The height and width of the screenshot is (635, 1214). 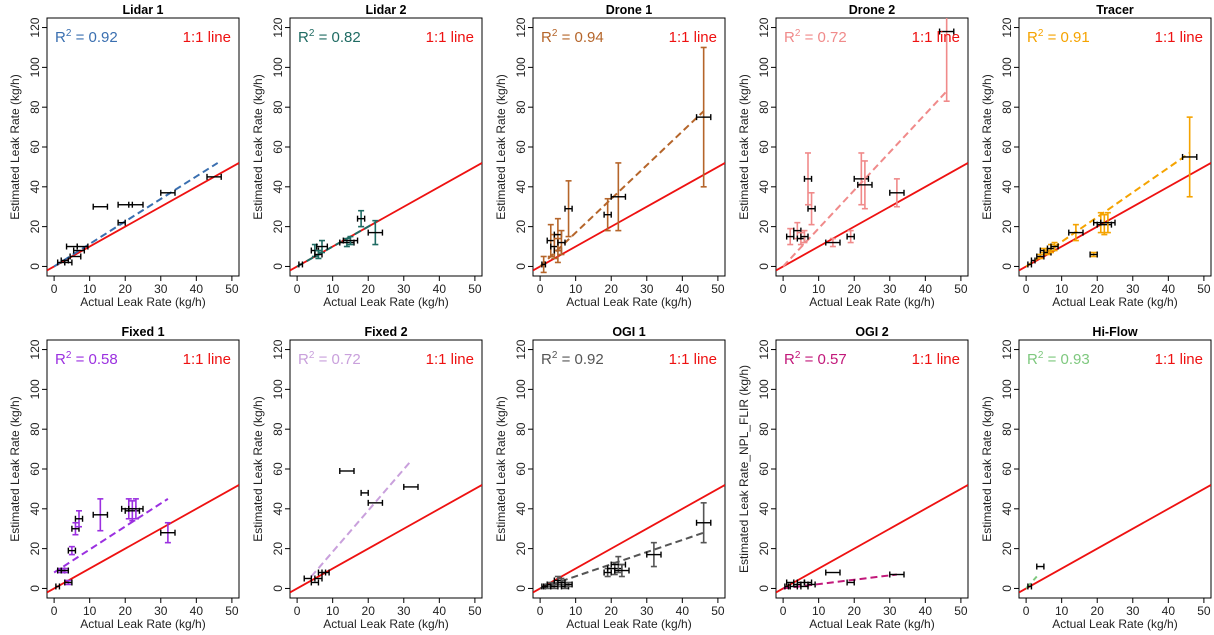 What do you see at coordinates (386, 10) in the screenshot?
I see `panel-title: Lidar 2` at bounding box center [386, 10].